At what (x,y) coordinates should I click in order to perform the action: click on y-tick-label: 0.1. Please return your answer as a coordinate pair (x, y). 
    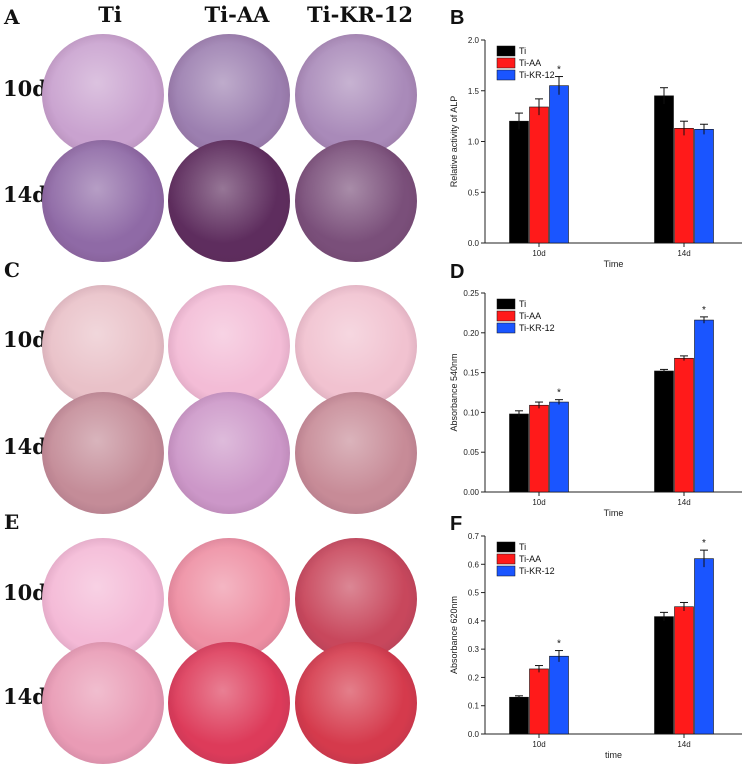
    Looking at the image, I should click on (474, 706).